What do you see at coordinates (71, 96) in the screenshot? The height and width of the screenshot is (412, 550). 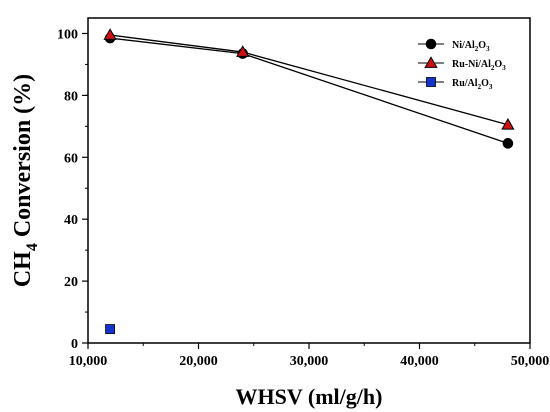 I see `y-tick-label: 80` at bounding box center [71, 96].